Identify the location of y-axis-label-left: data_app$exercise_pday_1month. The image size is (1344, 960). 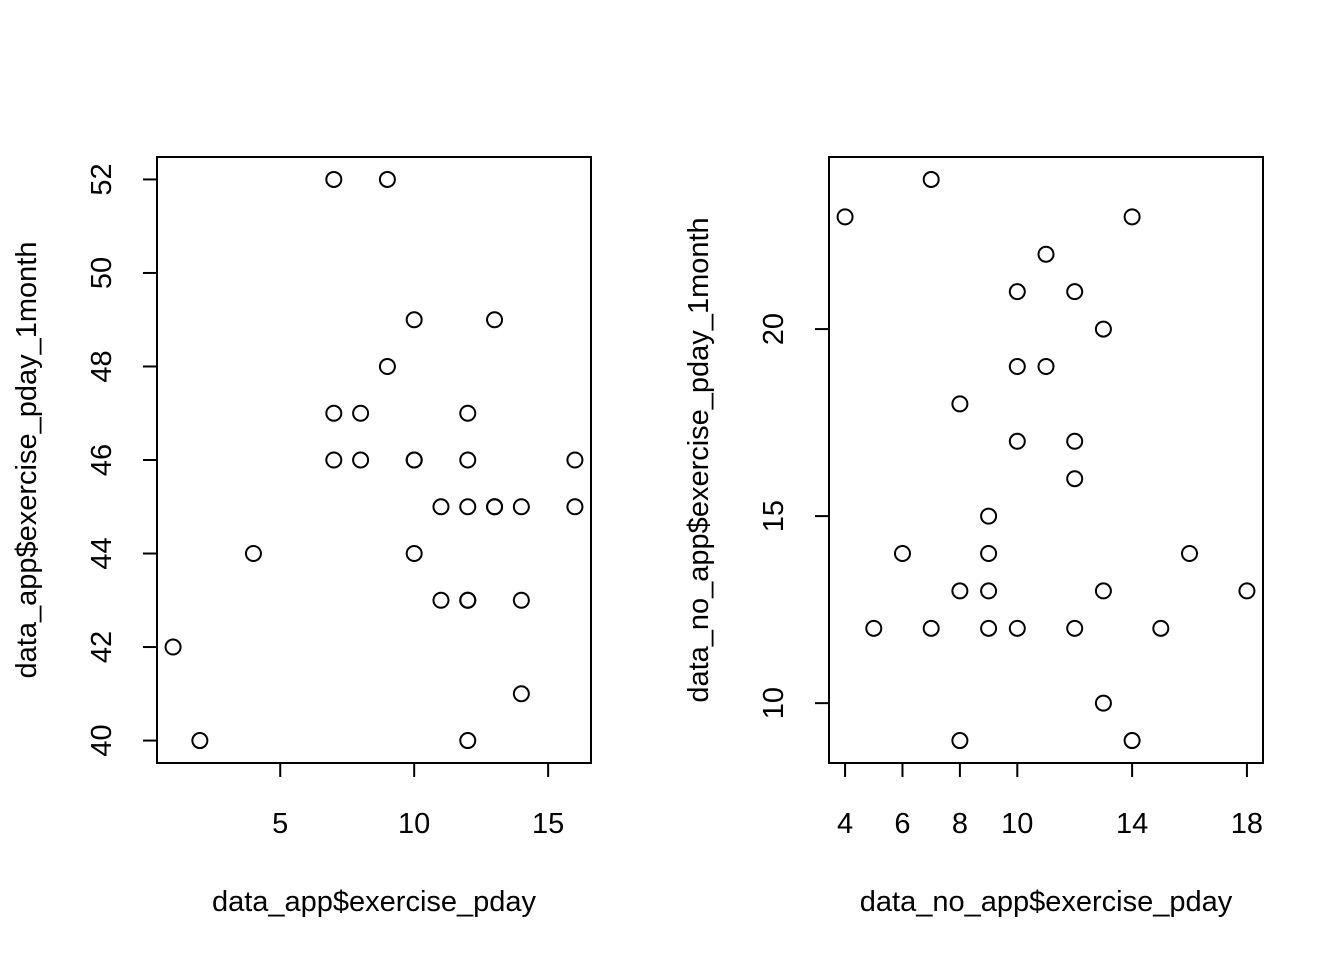
(27, 460).